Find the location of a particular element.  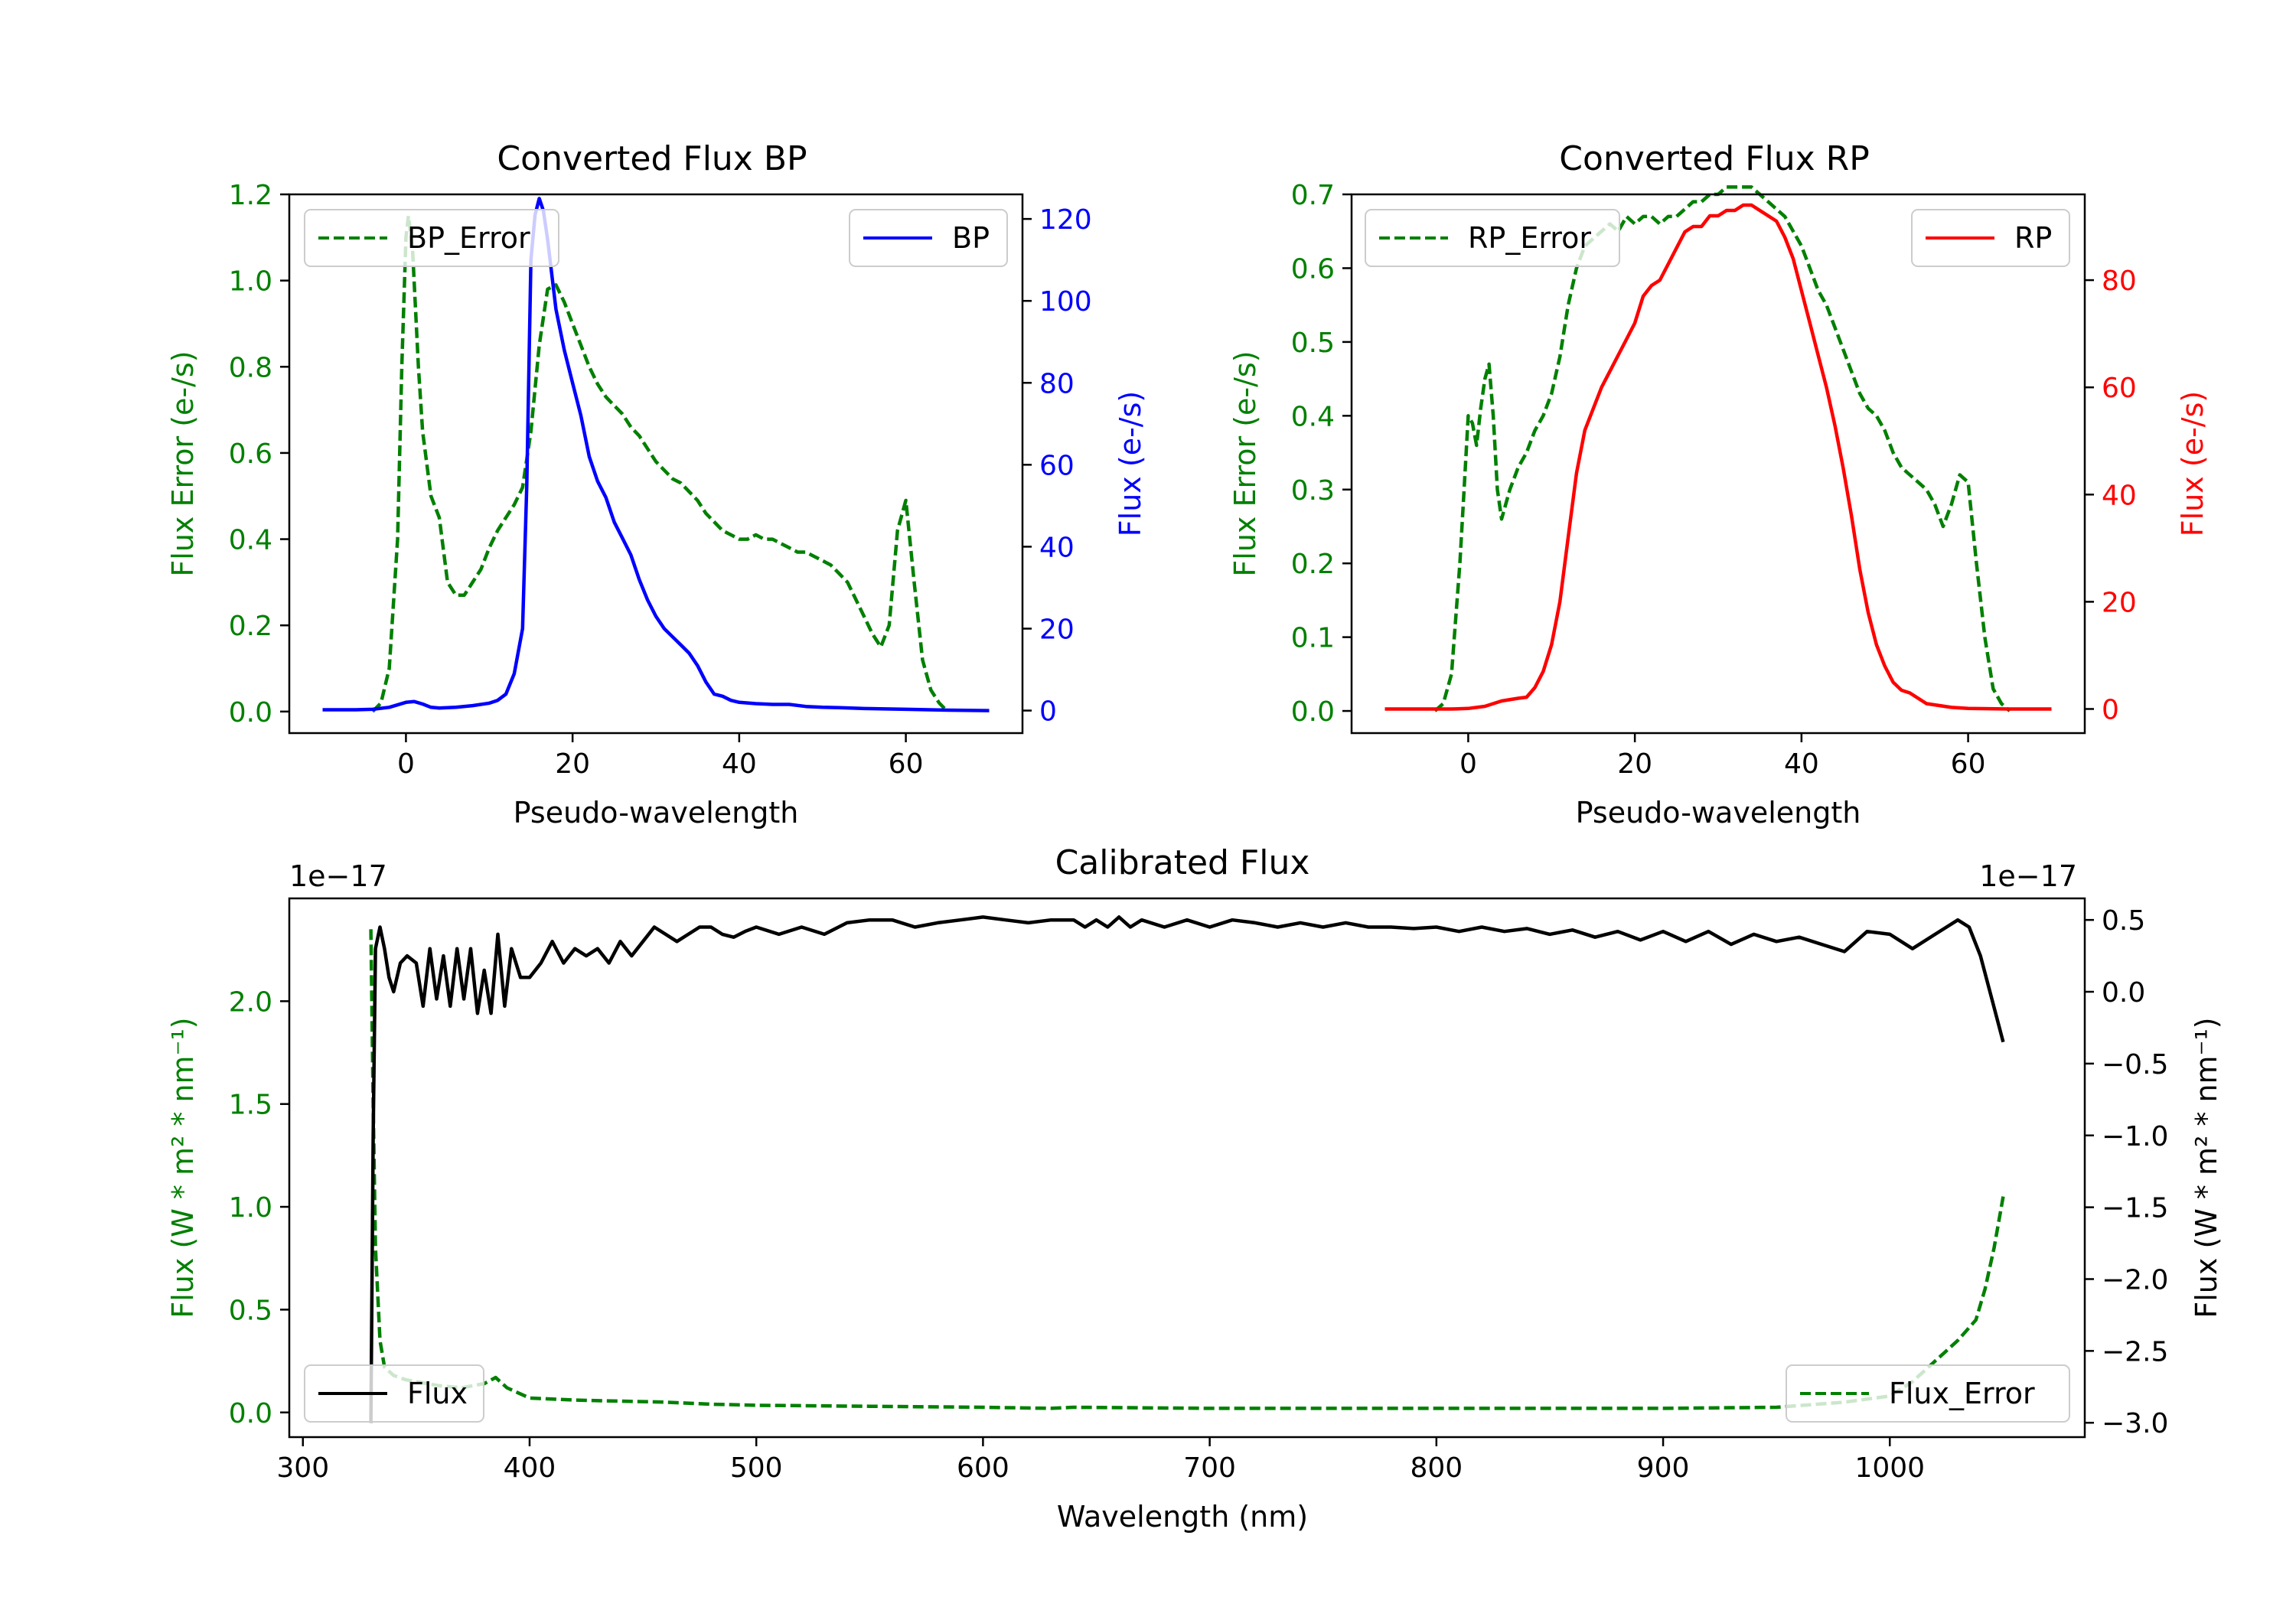

bp-right-ytick-label: 20 is located at coordinates (1057, 629).